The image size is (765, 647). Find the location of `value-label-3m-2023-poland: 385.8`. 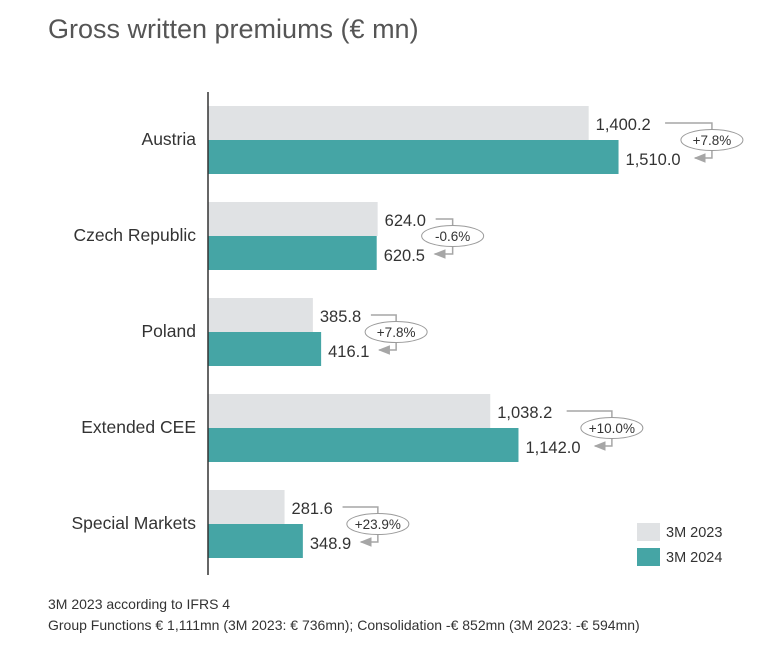

value-label-3m-2023-poland: 385.8 is located at coordinates (340, 317).